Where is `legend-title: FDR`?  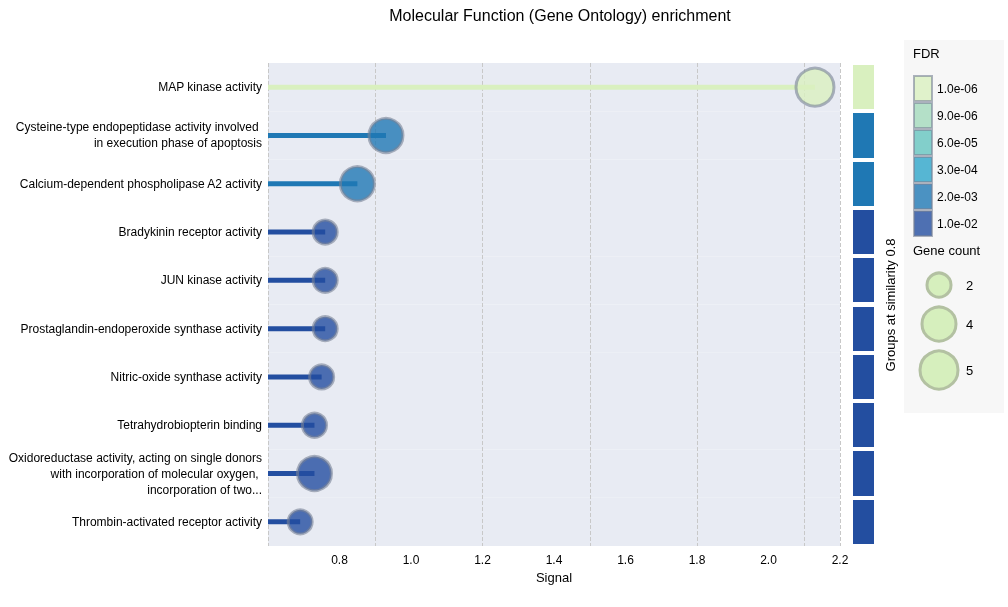 legend-title: FDR is located at coordinates (926, 53).